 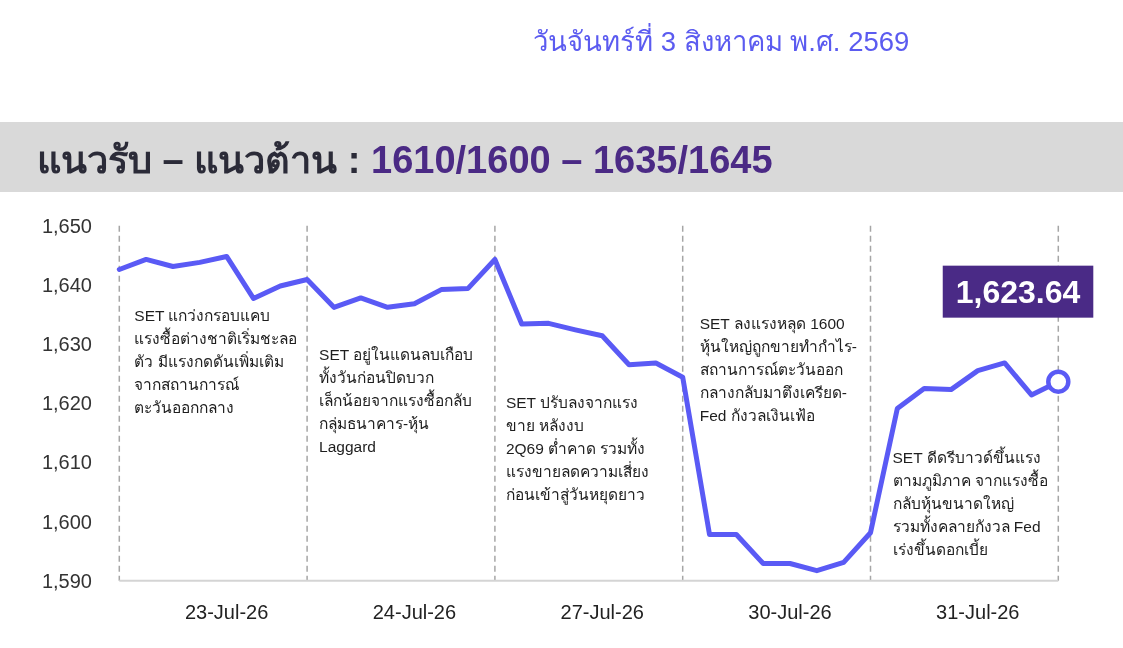 What do you see at coordinates (66, 580) in the screenshot?
I see `y-tick-label: 1,590` at bounding box center [66, 580].